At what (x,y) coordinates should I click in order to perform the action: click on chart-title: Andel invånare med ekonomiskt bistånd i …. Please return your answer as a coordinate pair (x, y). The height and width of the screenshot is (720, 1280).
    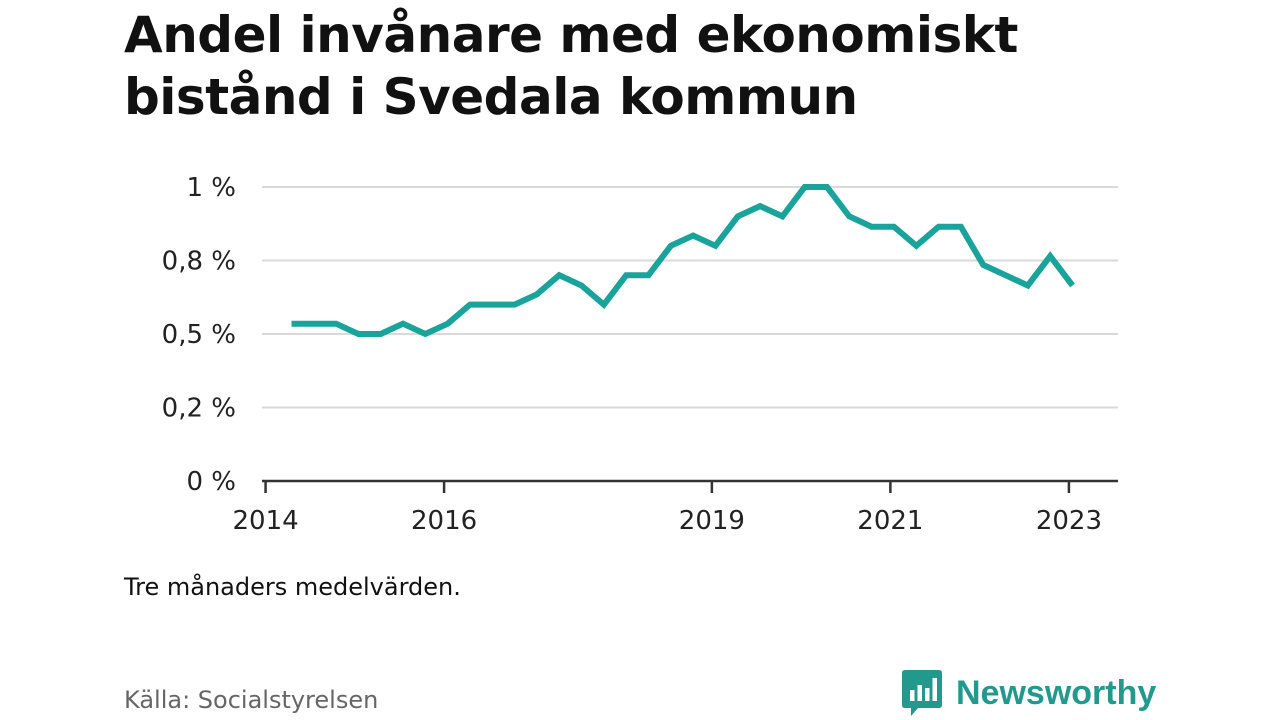
    Looking at the image, I should click on (654, 66).